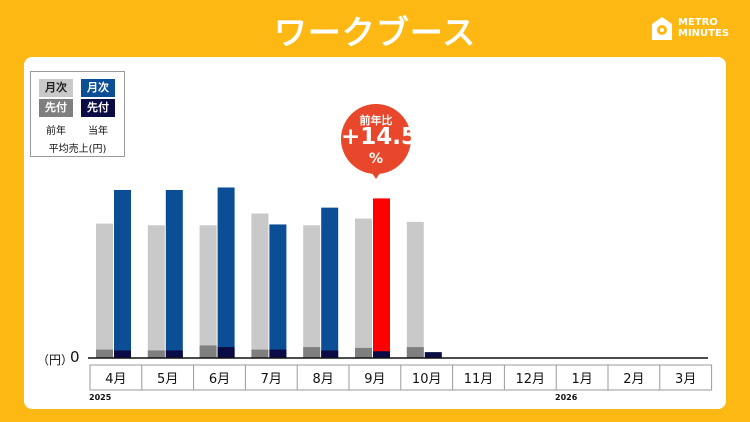  Describe the element at coordinates (56, 88) in the screenshot. I see `legend-prev-monthly: 月次` at that location.